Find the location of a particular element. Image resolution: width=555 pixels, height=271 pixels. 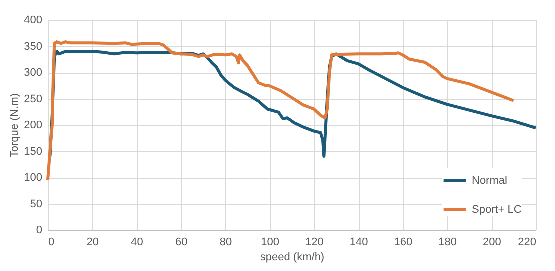

y-tick-label: 400 is located at coordinates (33, 20).